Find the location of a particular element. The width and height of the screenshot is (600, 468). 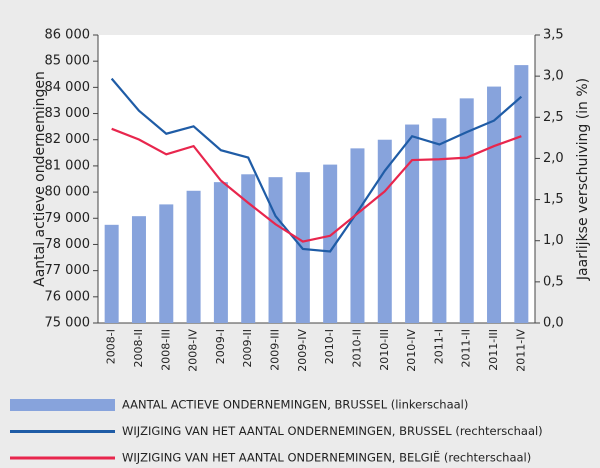

y2-tick-label: 3,5 is located at coordinates (553, 35).